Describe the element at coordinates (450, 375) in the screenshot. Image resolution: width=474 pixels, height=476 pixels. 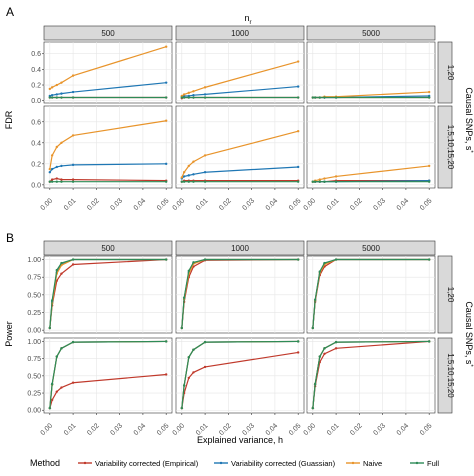
I see `row-strip-label: 1,5,10,15,20` at that location.